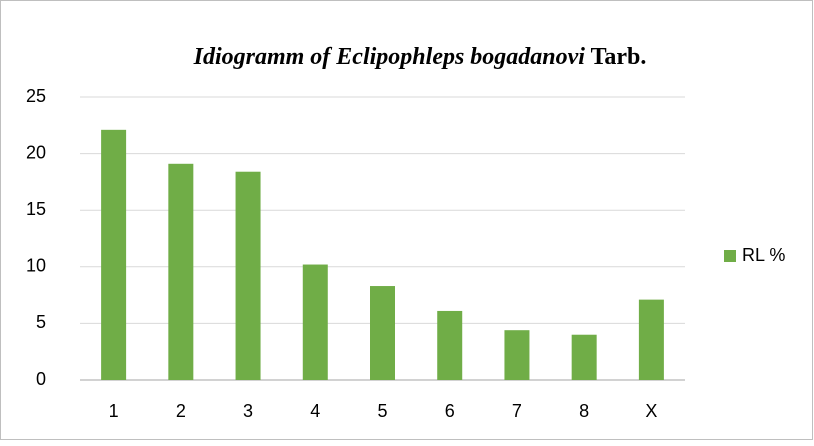 The image size is (814, 446). Describe the element at coordinates (41, 379) in the screenshot. I see `y-tick-label: 0` at that location.